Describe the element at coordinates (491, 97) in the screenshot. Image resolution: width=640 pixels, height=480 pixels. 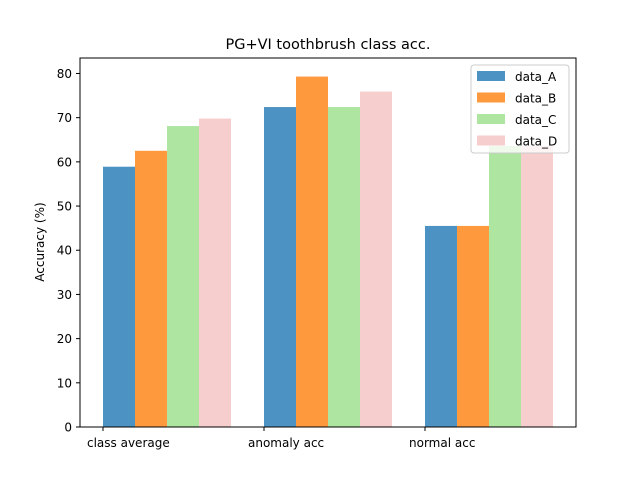
I see `legend-swatch-data_B` at that location.